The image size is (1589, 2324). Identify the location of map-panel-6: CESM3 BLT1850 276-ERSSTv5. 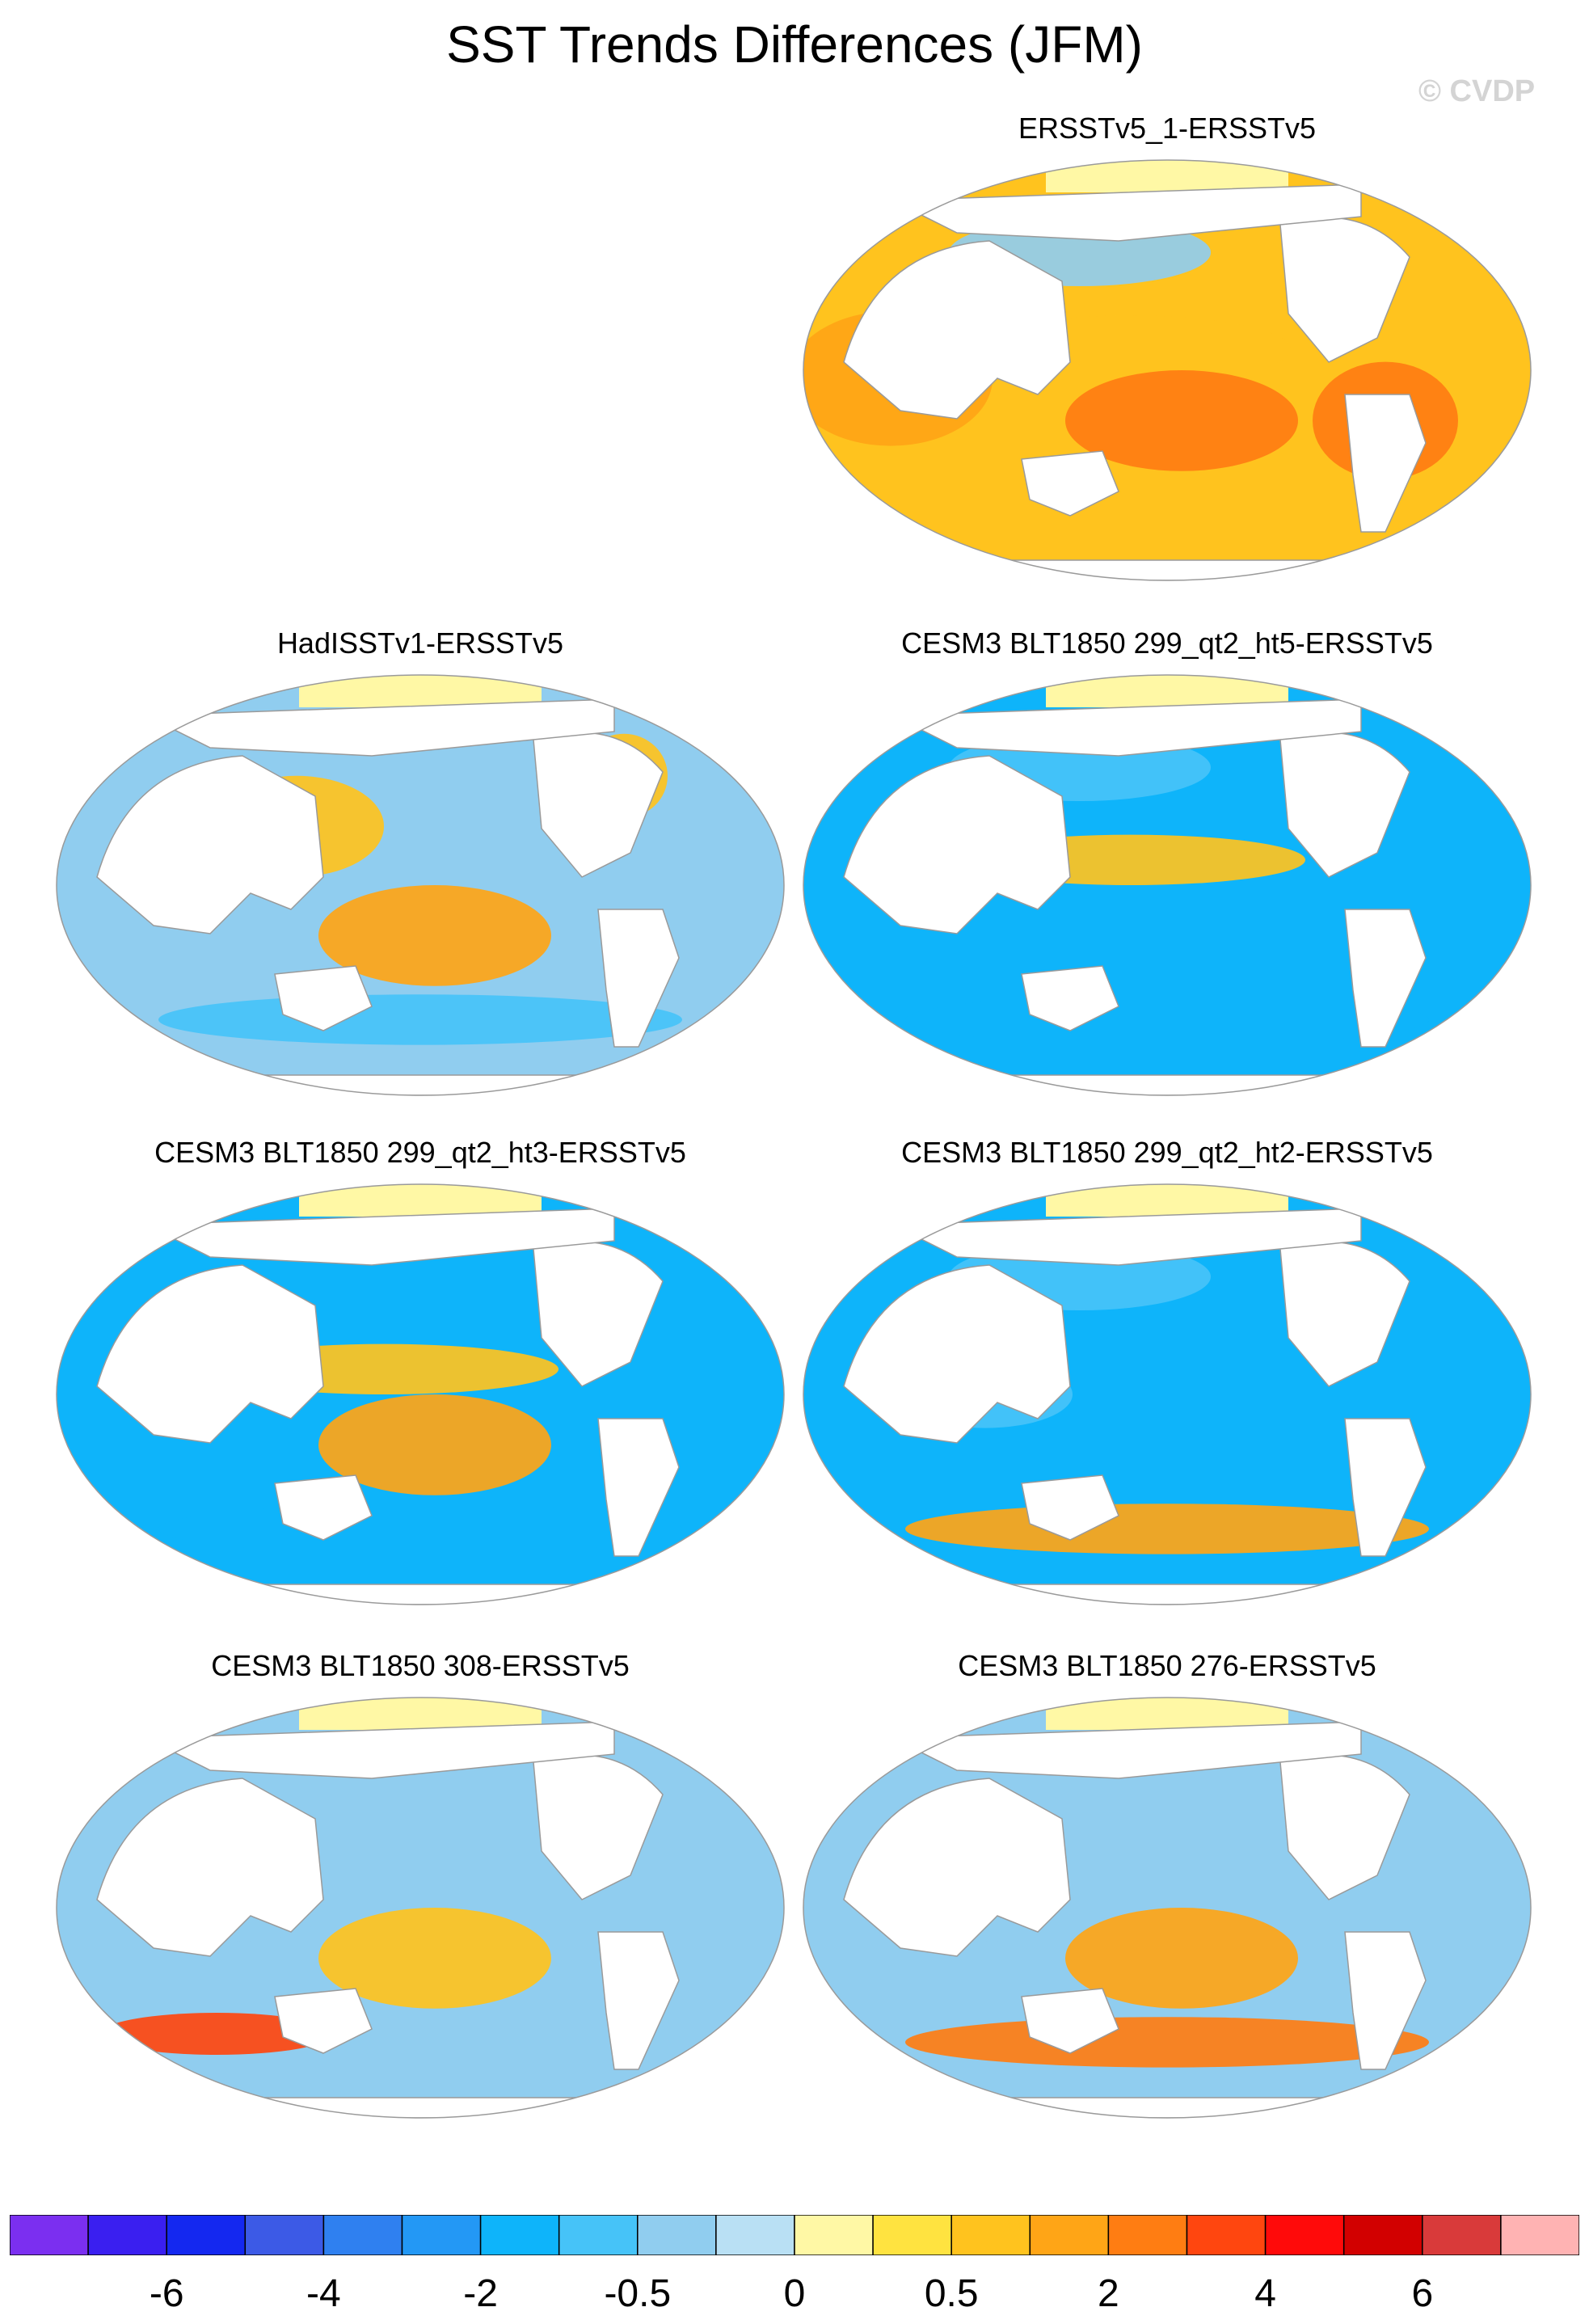
(1167, 1887).